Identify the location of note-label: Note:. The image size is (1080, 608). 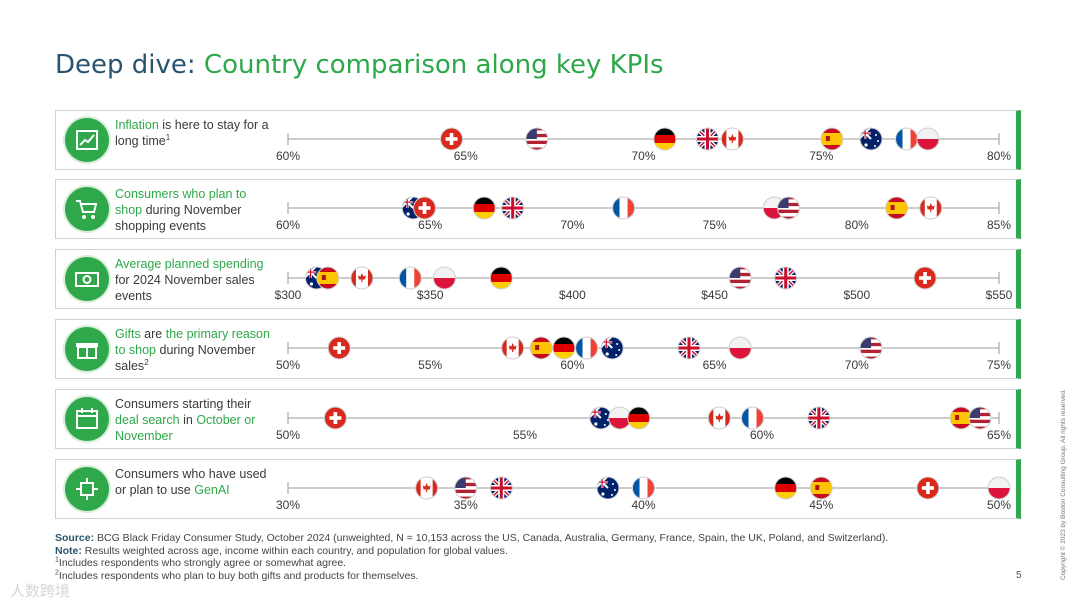
(68, 550).